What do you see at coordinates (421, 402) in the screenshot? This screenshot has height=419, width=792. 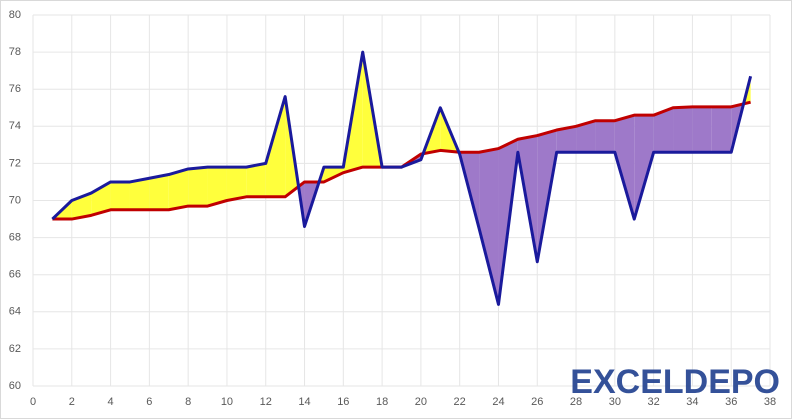 I see `x-tick-label: 20` at bounding box center [421, 402].